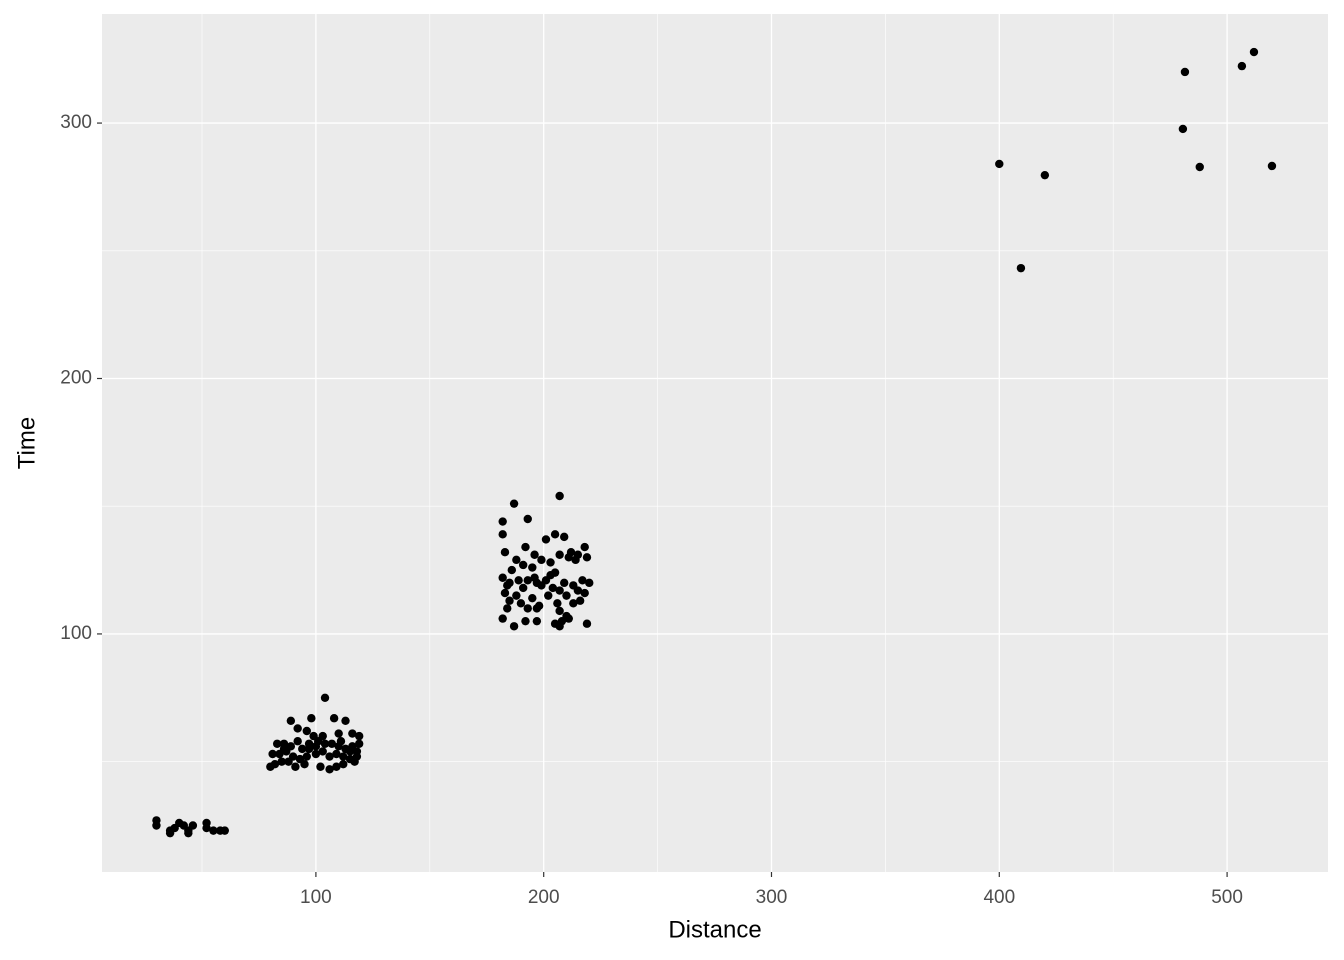  Describe the element at coordinates (76, 122) in the screenshot. I see `y-tick-label: 300` at that location.